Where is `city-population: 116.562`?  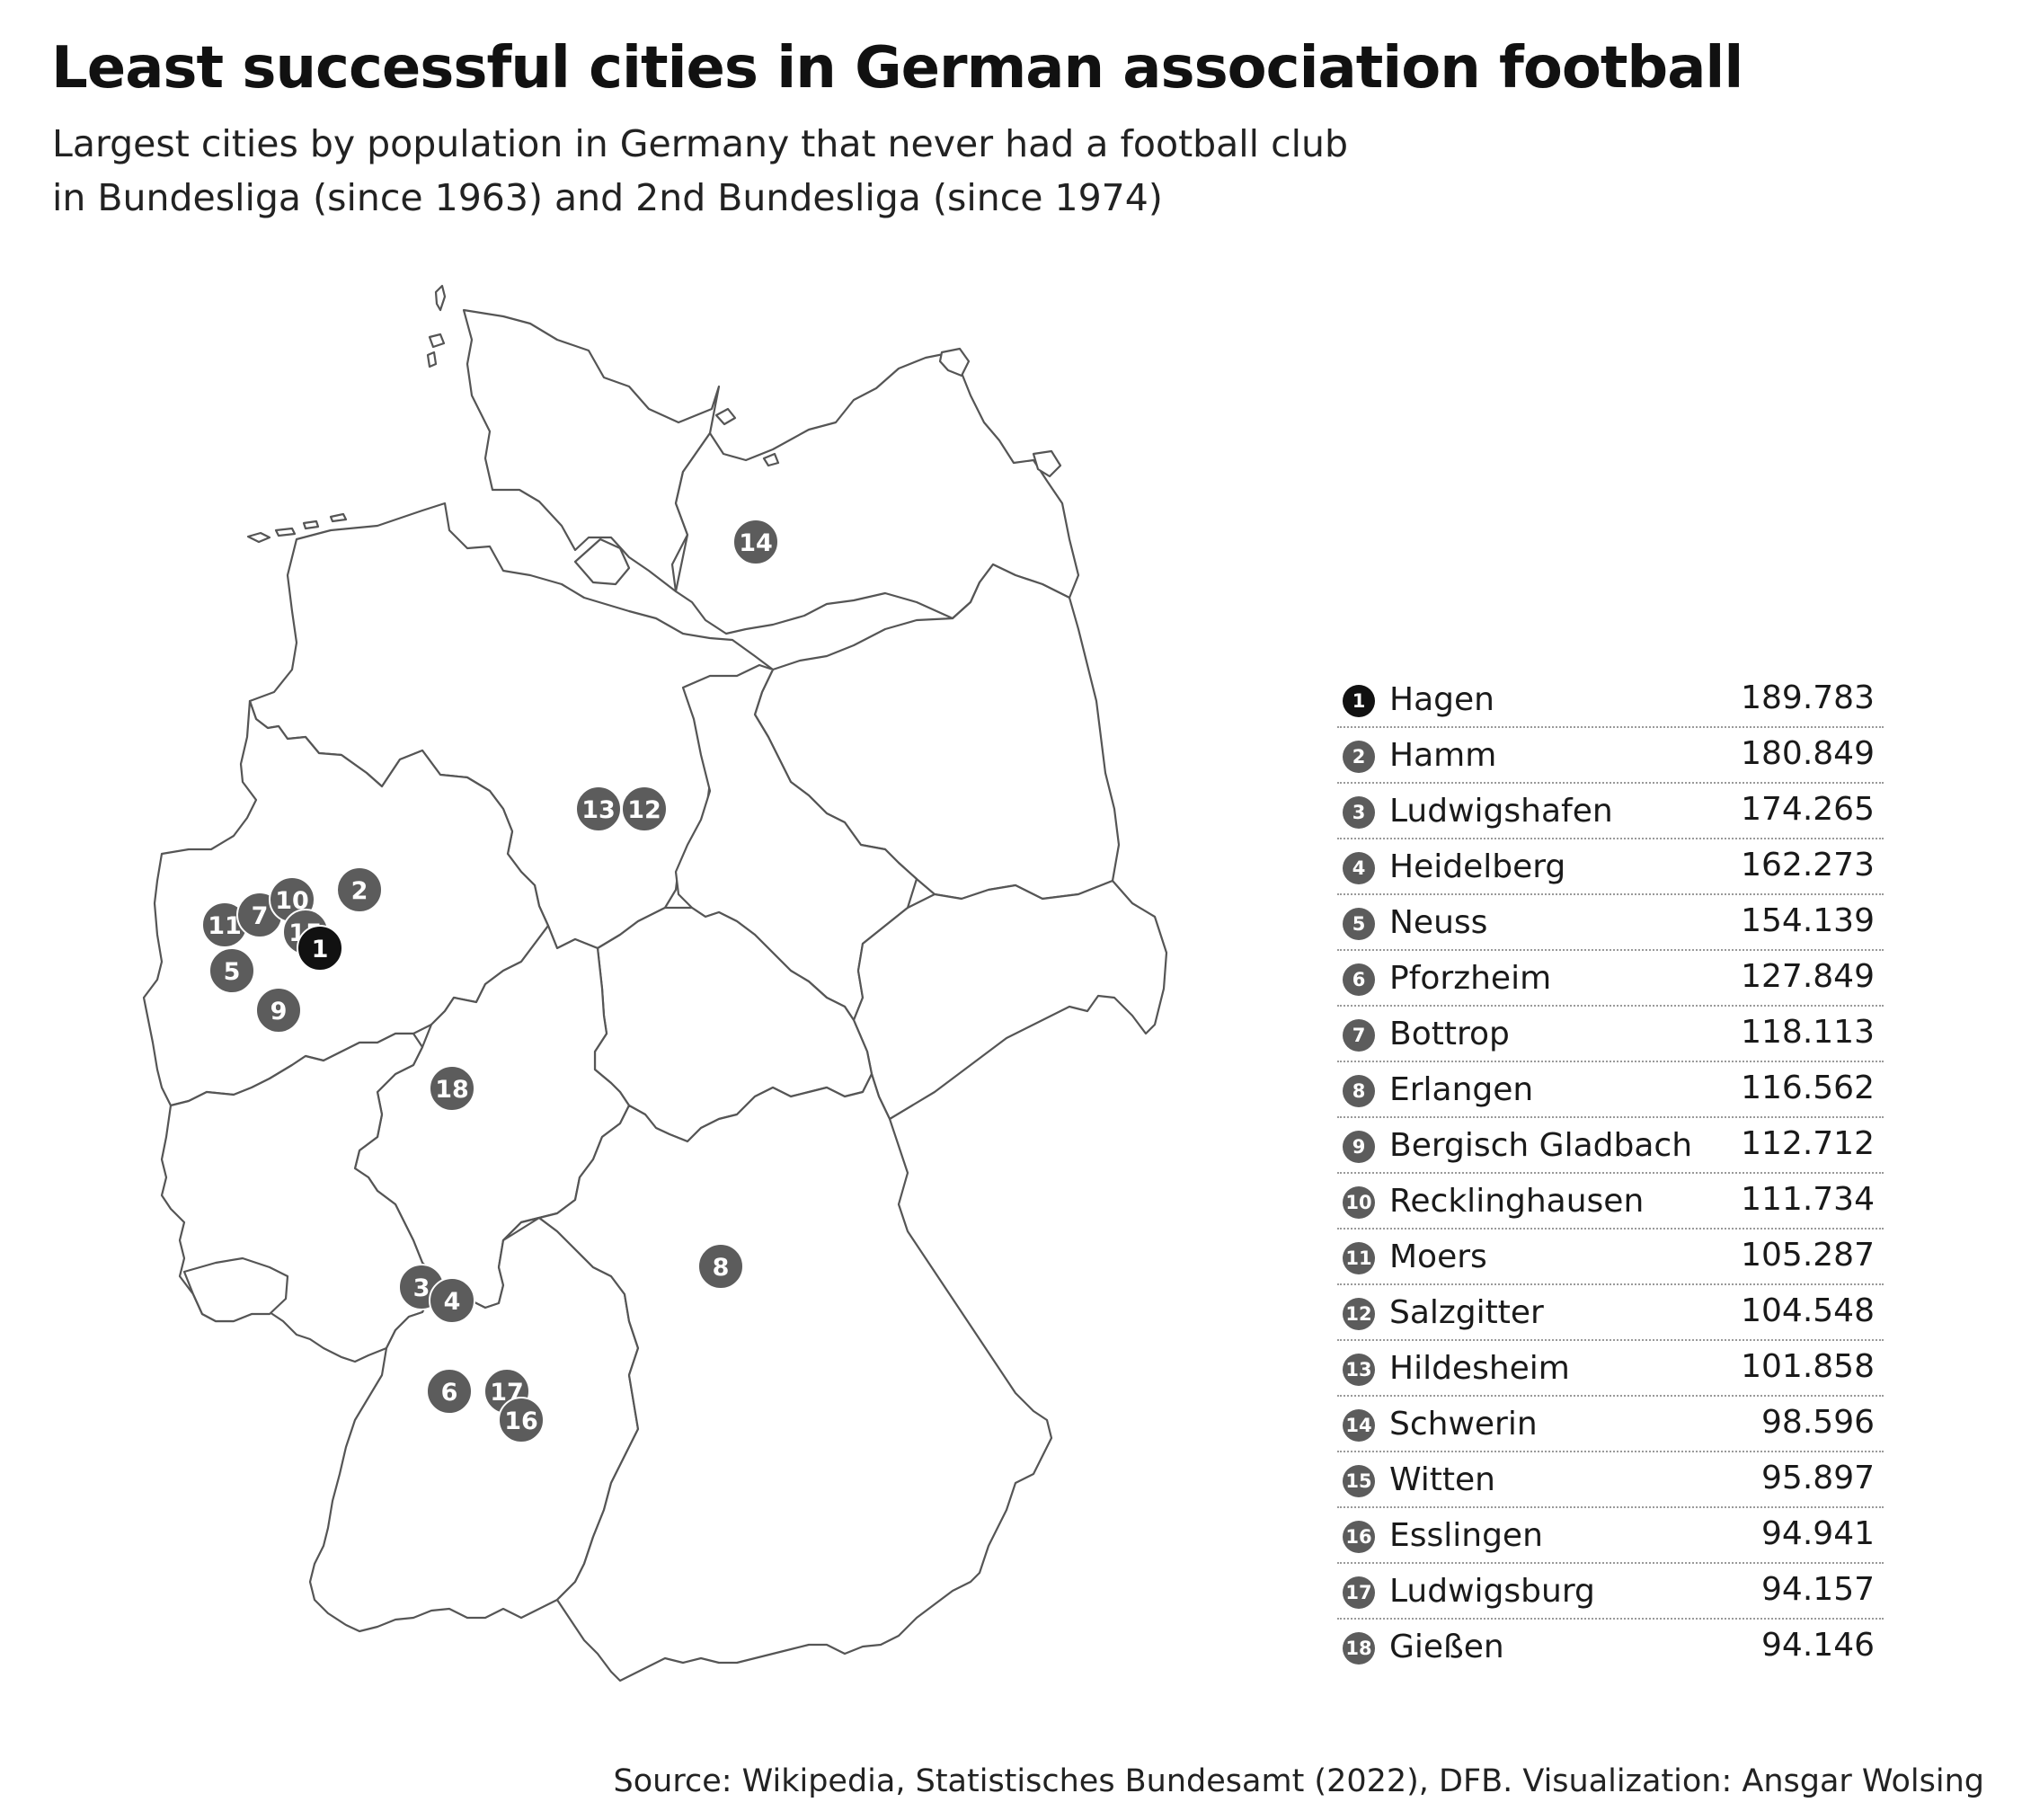
city-population: 116.562 is located at coordinates (1808, 1088).